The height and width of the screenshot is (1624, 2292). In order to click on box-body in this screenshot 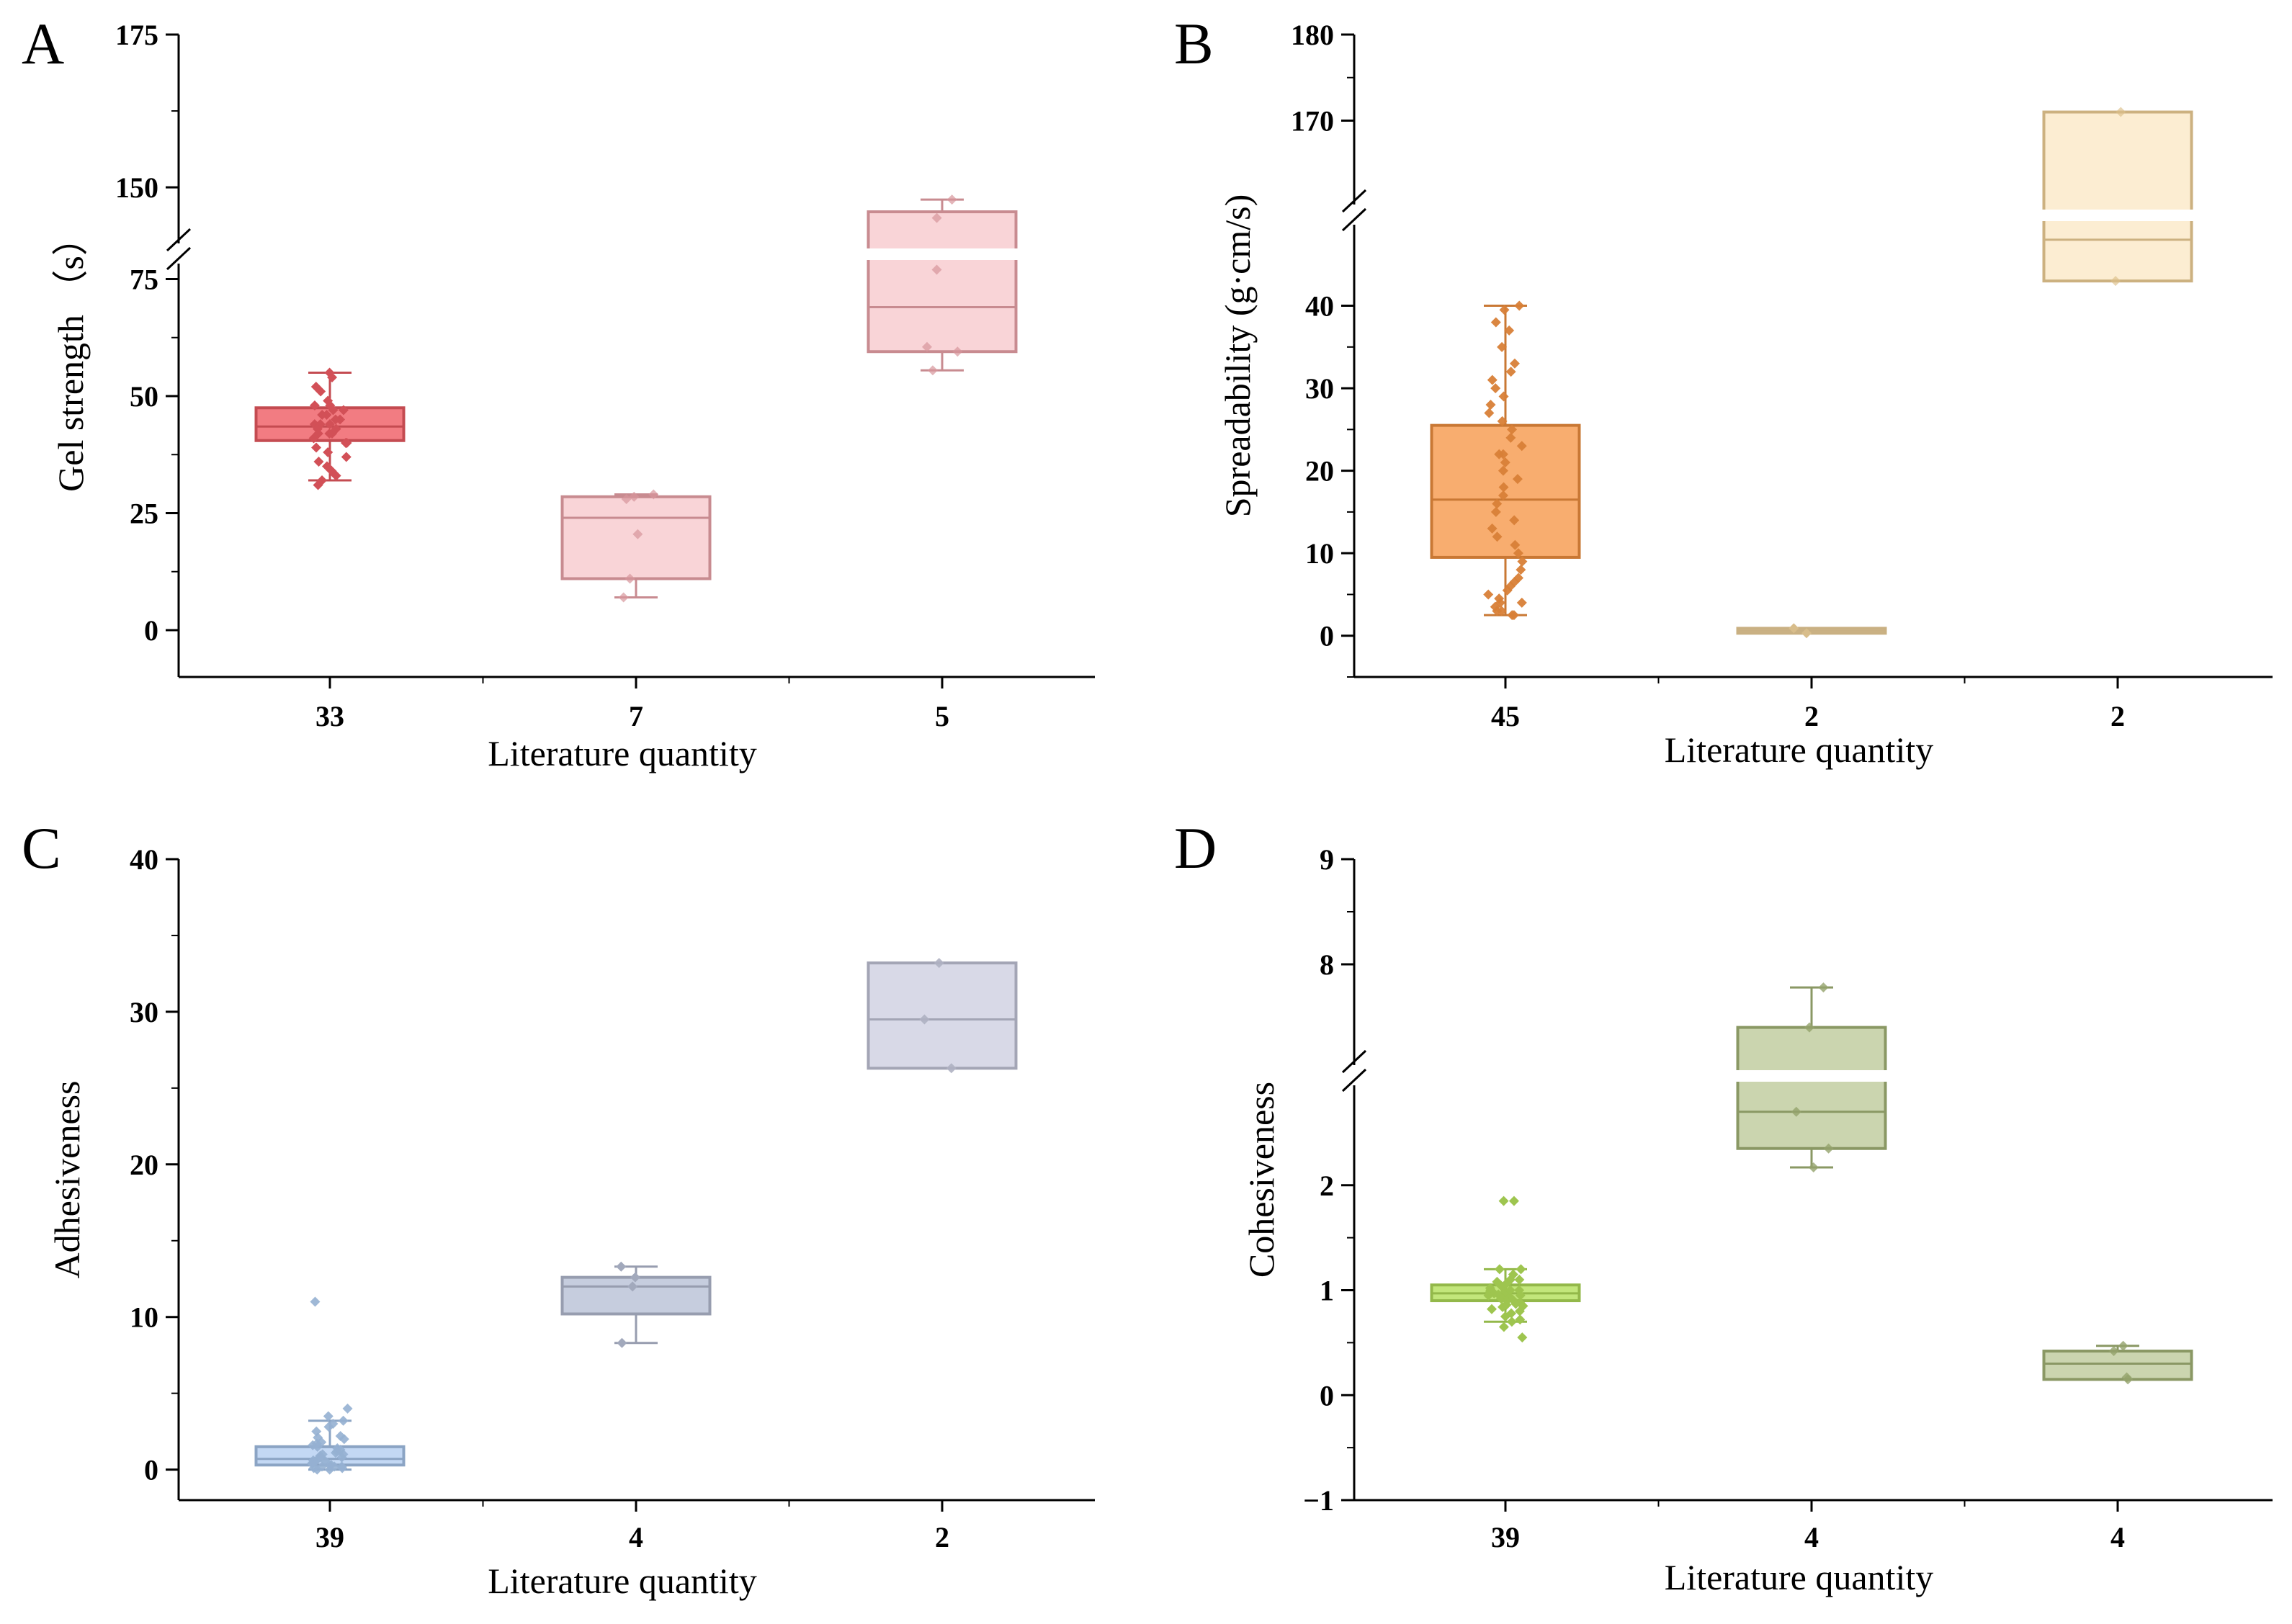, I will do `click(942, 282)`.